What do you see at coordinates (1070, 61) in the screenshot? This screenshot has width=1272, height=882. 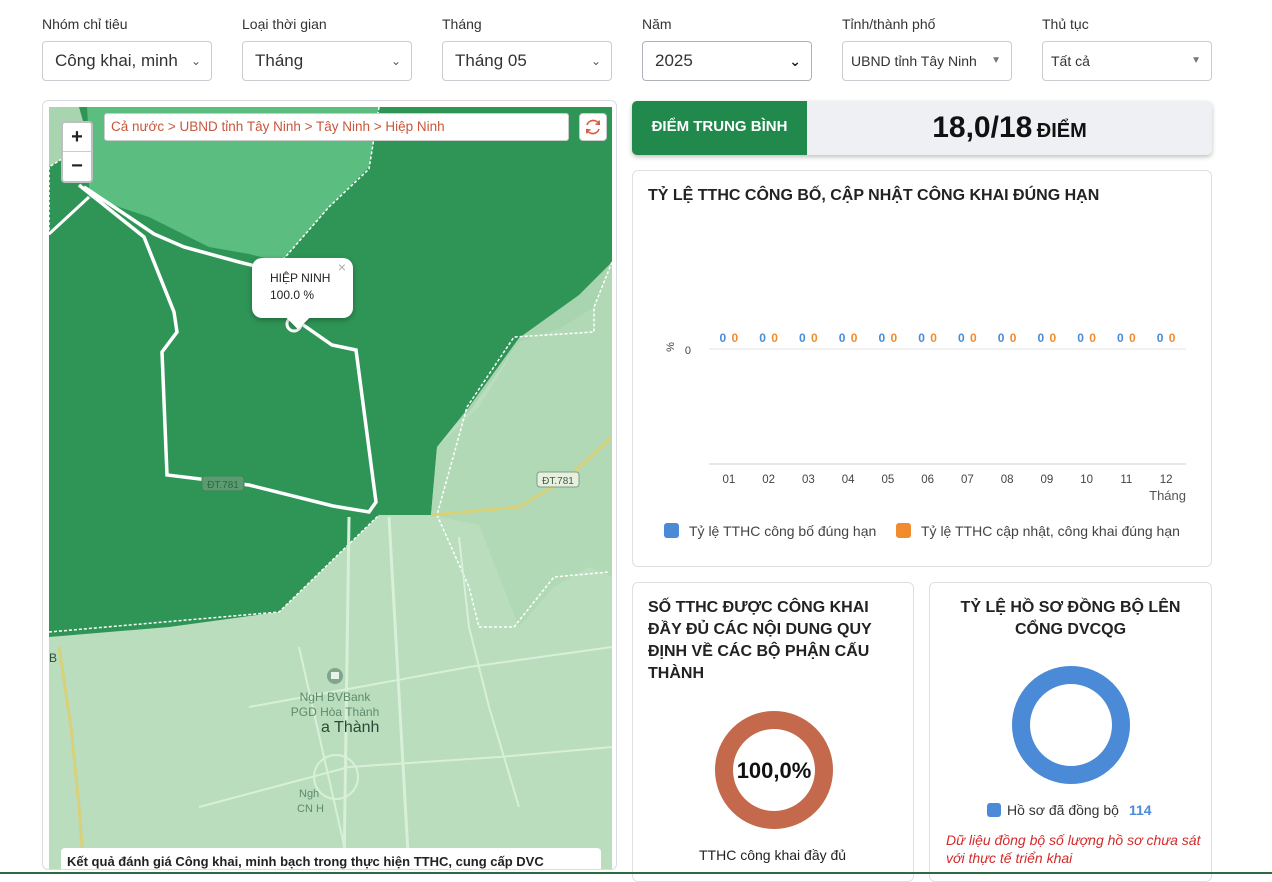 I see `select-value: Tất cả` at bounding box center [1070, 61].